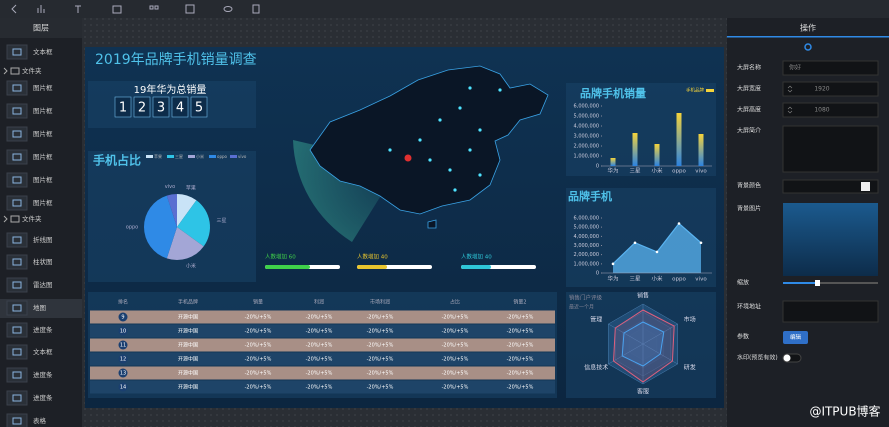 The image size is (889, 427). I want to click on map-highlight, so click(408, 158).